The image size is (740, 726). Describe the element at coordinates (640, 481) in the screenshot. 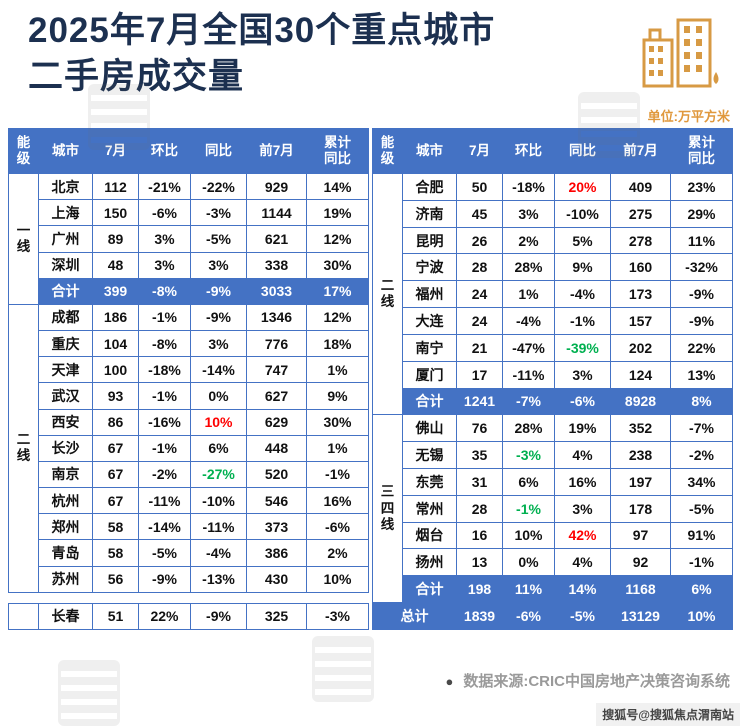

I see `value-cell: 197` at that location.